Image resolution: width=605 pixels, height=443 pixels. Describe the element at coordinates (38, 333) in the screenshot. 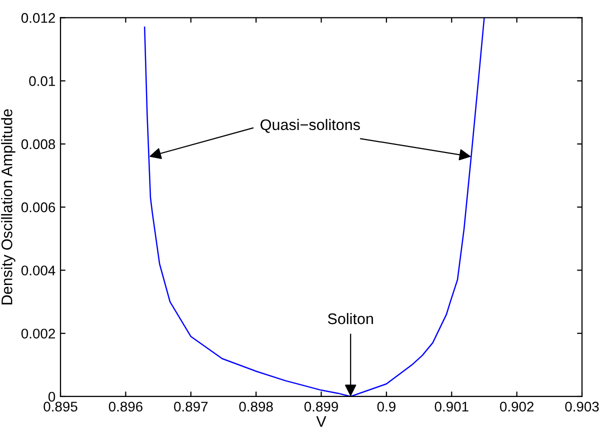

I see `y-tick-label: 0.002` at that location.